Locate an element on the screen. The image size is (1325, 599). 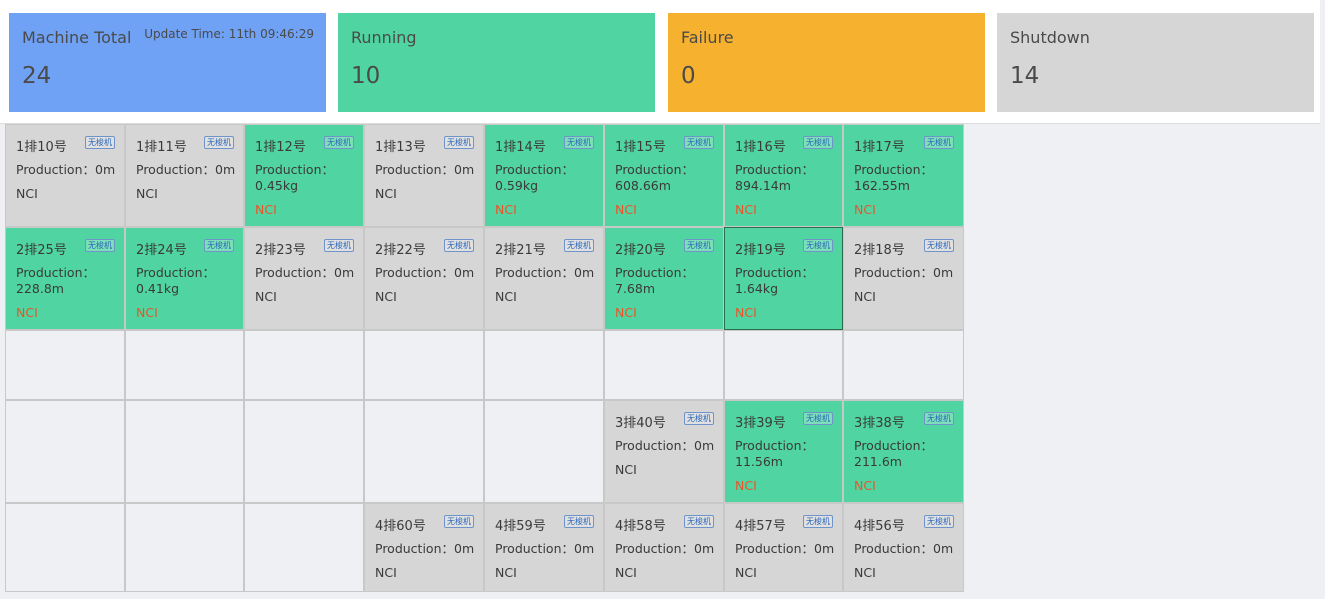
machine-production: Production：1.64kg is located at coordinates (775, 280).